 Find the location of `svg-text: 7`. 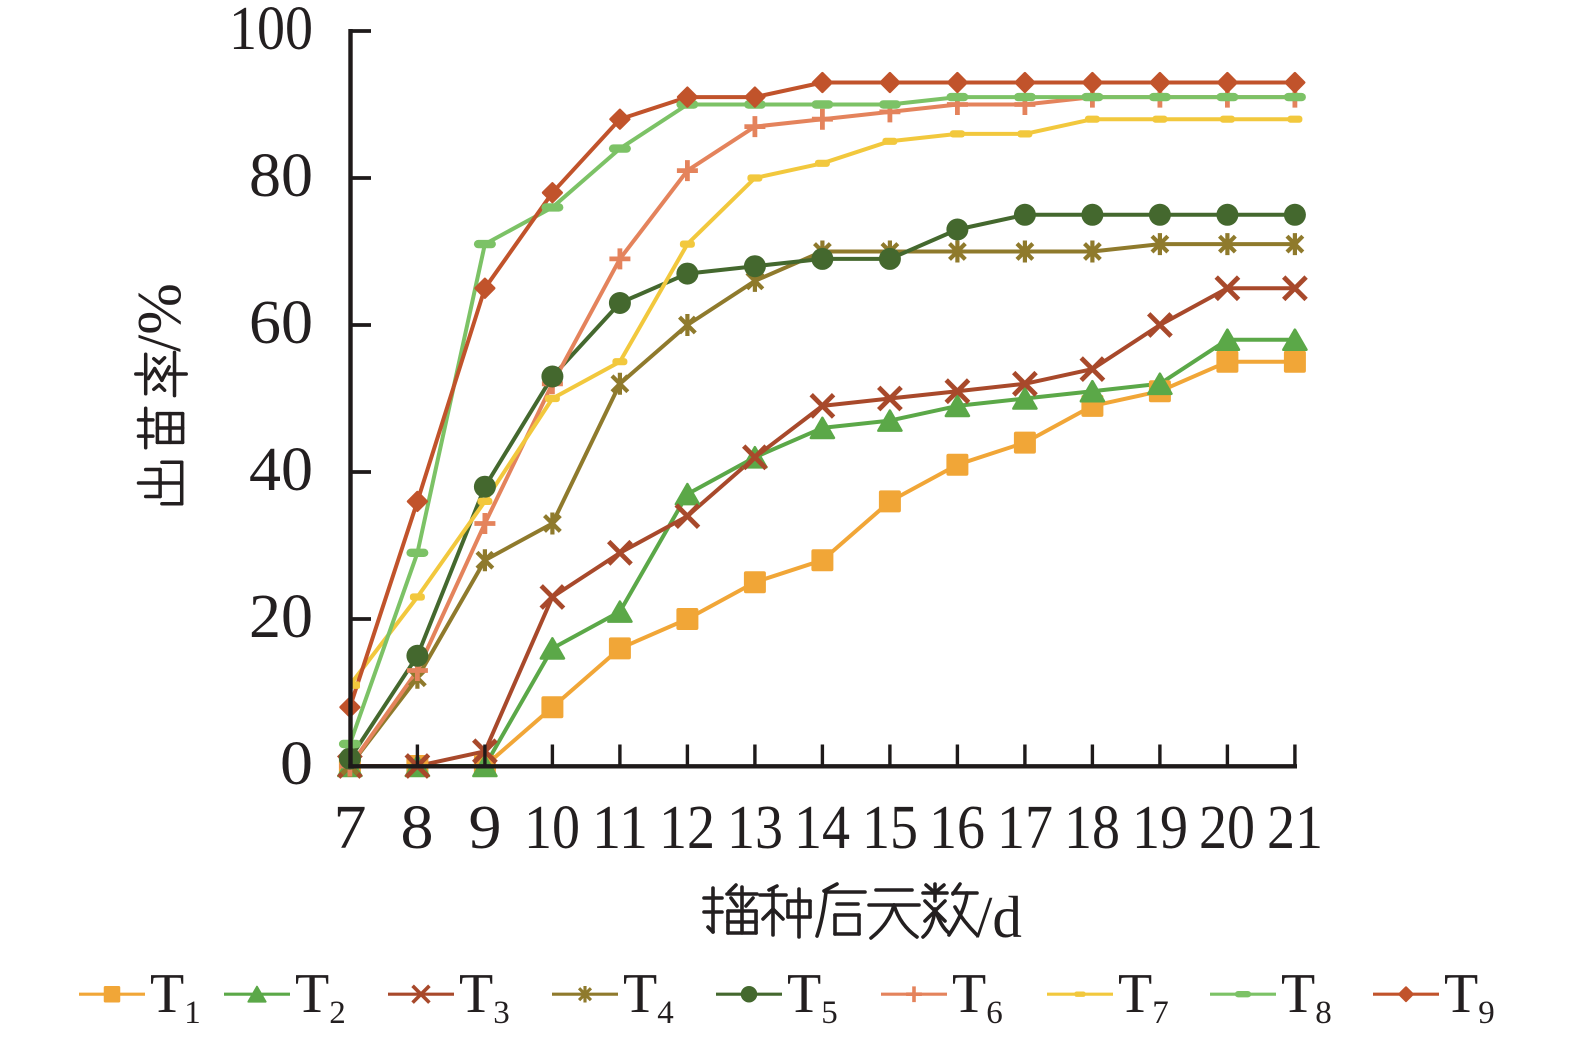

svg-text: 7 is located at coordinates (350, 828).